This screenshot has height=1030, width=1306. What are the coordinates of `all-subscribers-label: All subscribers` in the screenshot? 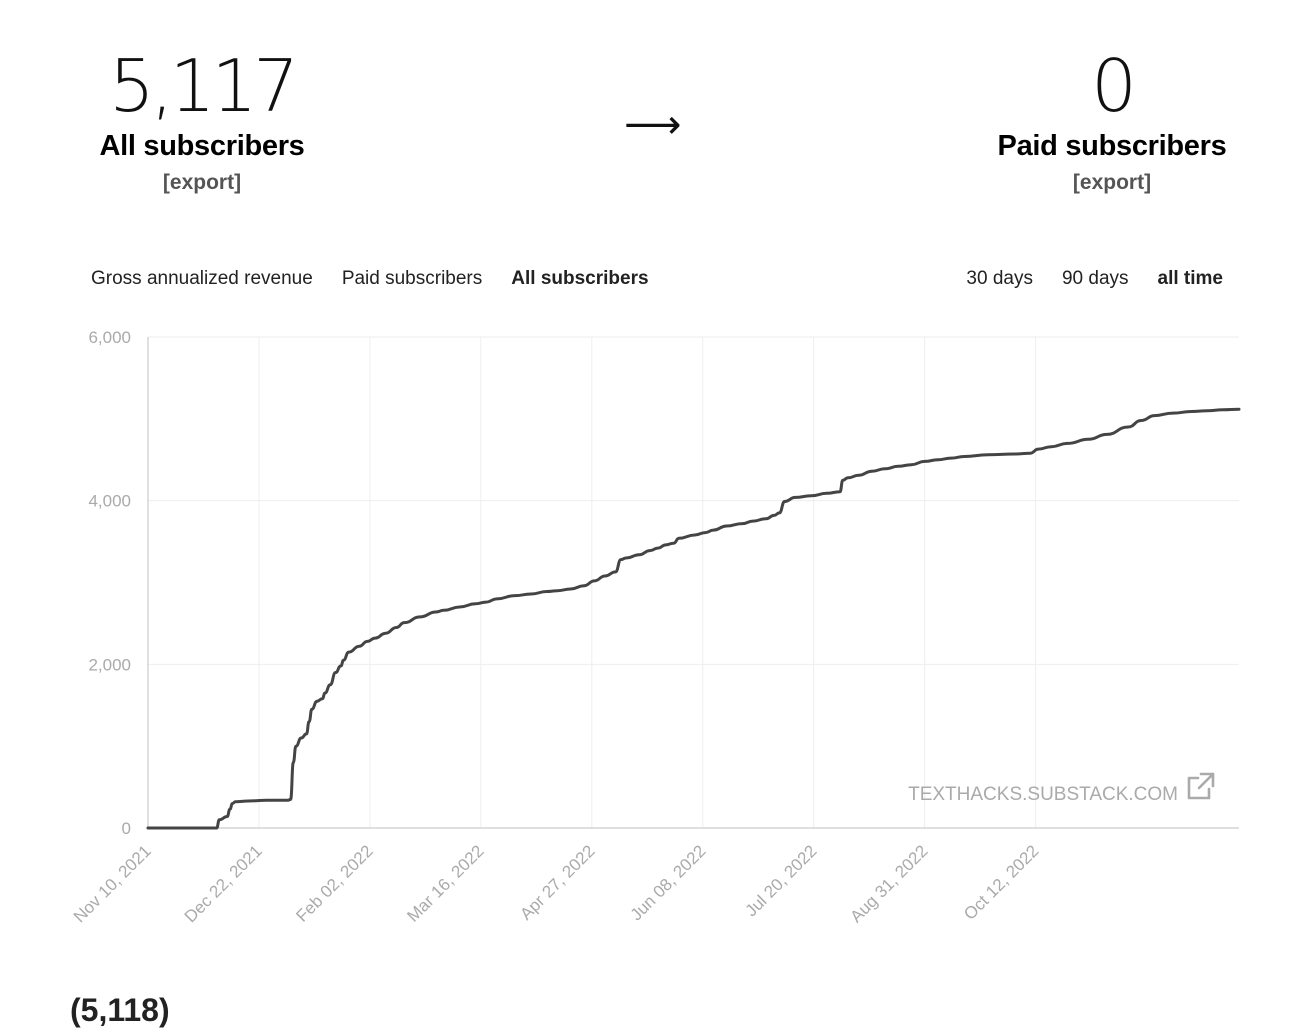 It's located at (202, 146).